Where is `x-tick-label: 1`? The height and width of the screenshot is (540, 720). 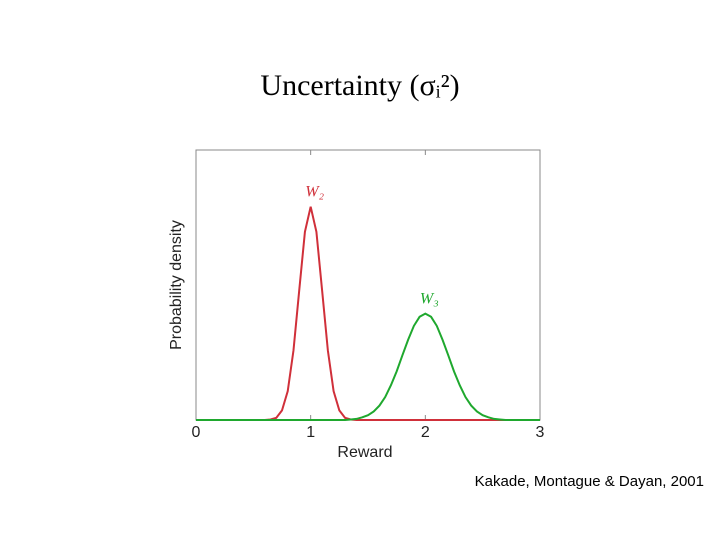 x-tick-label: 1 is located at coordinates (310, 432).